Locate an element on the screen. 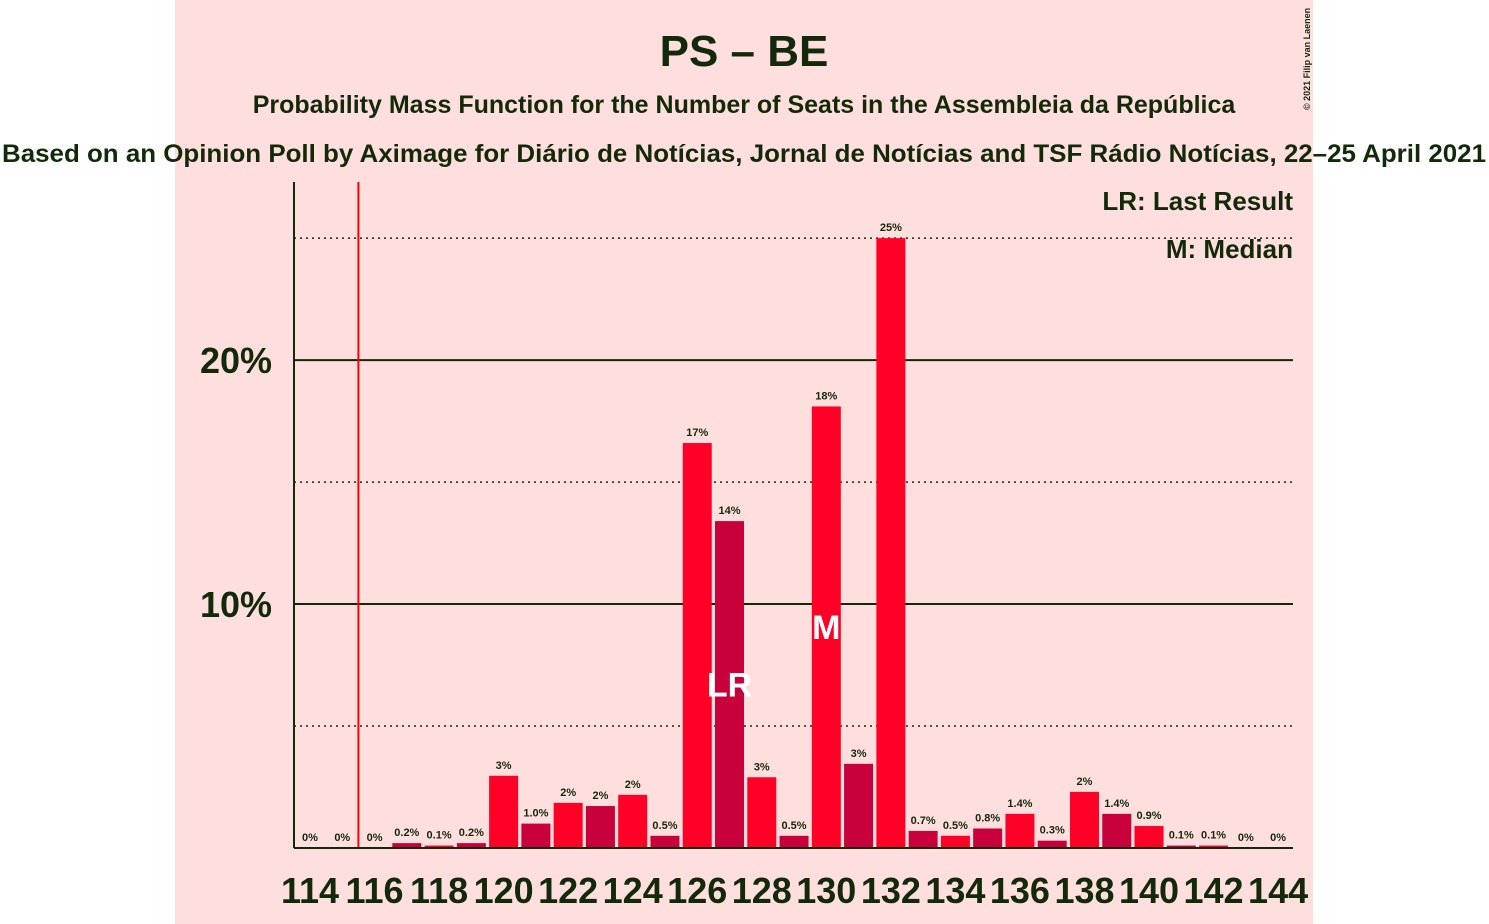 The height and width of the screenshot is (924, 1489). chart-title: PS – BE is located at coordinates (744, 51).